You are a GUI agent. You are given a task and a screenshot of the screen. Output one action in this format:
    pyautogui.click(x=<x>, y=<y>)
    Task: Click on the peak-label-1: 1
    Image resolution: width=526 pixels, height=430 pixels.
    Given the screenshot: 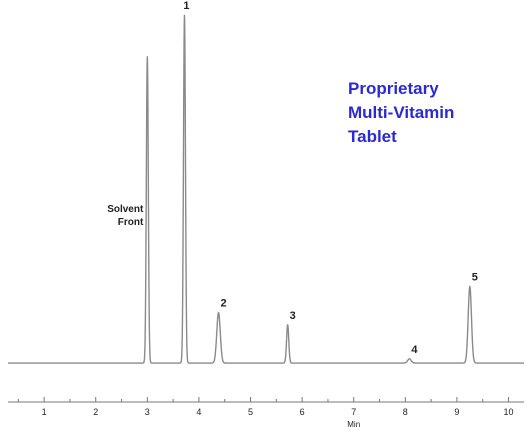 What is the action you would take?
    pyautogui.click(x=186, y=6)
    